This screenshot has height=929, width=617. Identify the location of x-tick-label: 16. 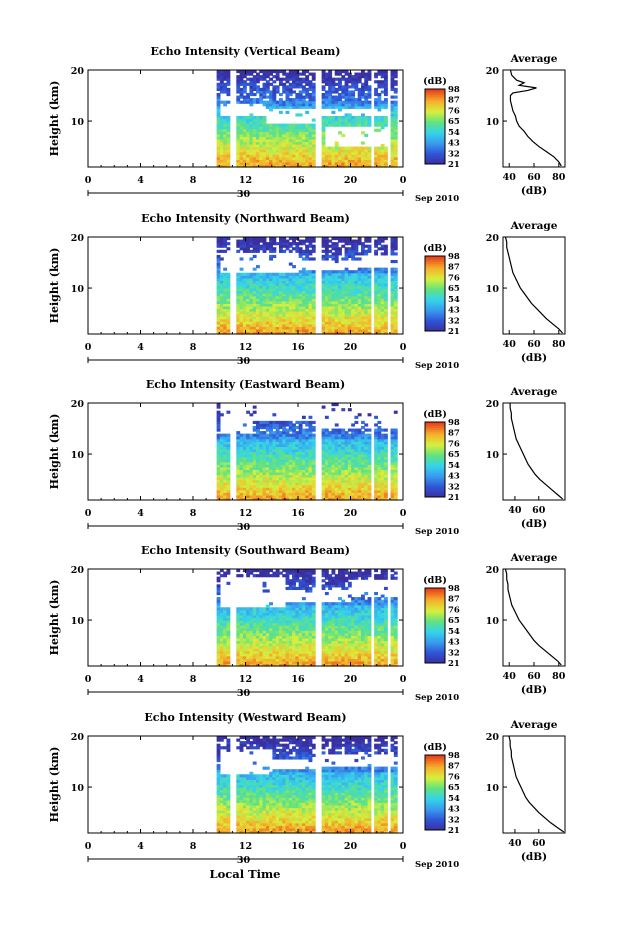
(298, 513).